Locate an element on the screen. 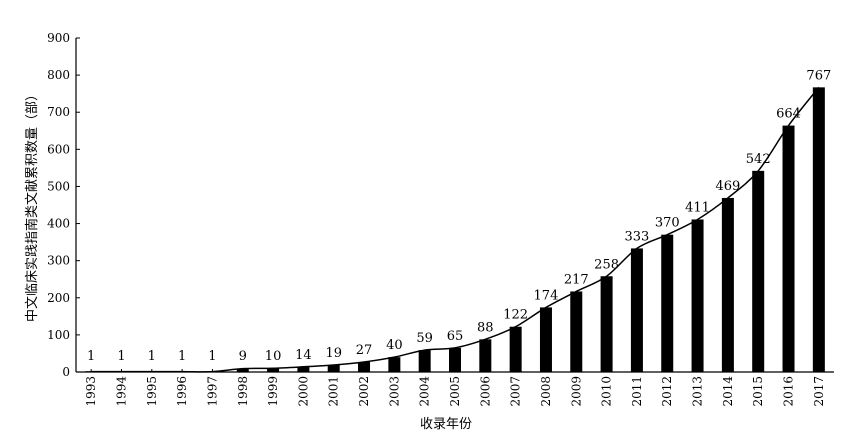  data-label: 370 is located at coordinates (667, 223).